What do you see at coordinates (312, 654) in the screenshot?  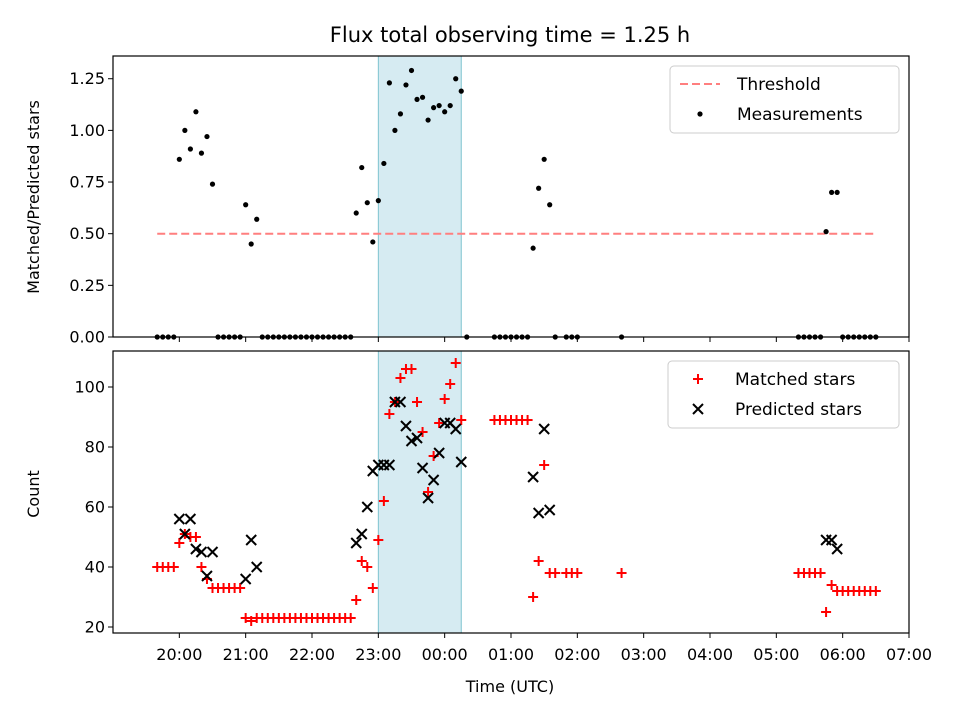 I see `x-tick-label: 22:00` at bounding box center [312, 654].